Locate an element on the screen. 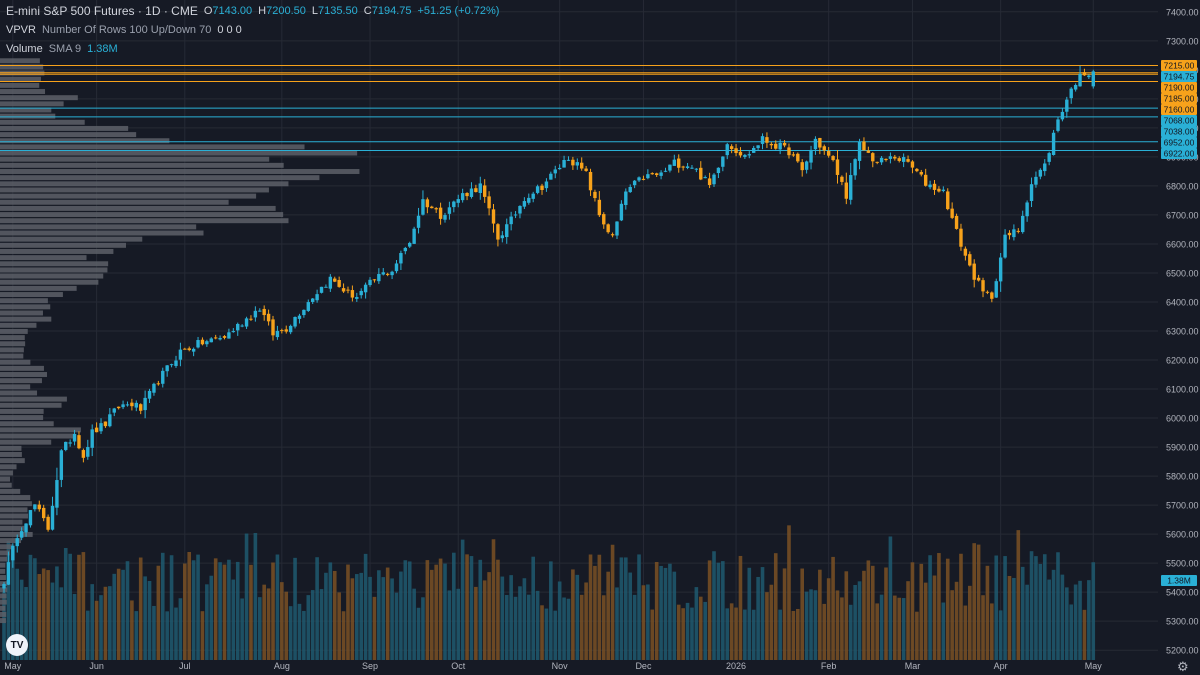  tradingview-logo-icon: TV is located at coordinates (17, 645).